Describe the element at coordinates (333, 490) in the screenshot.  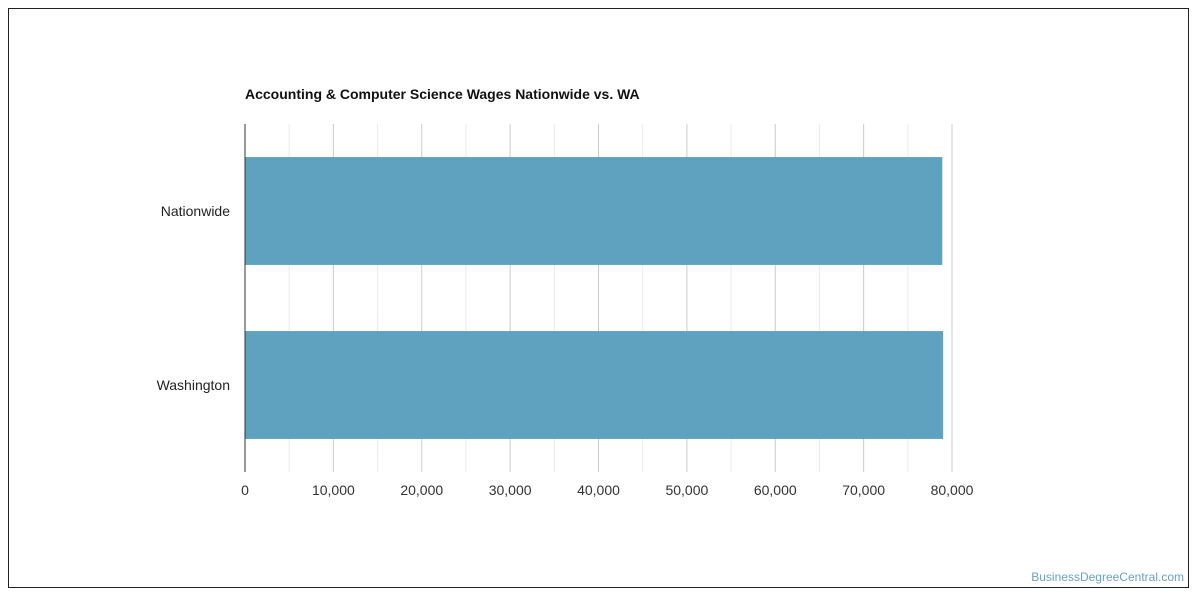
I see `x-tick-label: 10,000` at that location.